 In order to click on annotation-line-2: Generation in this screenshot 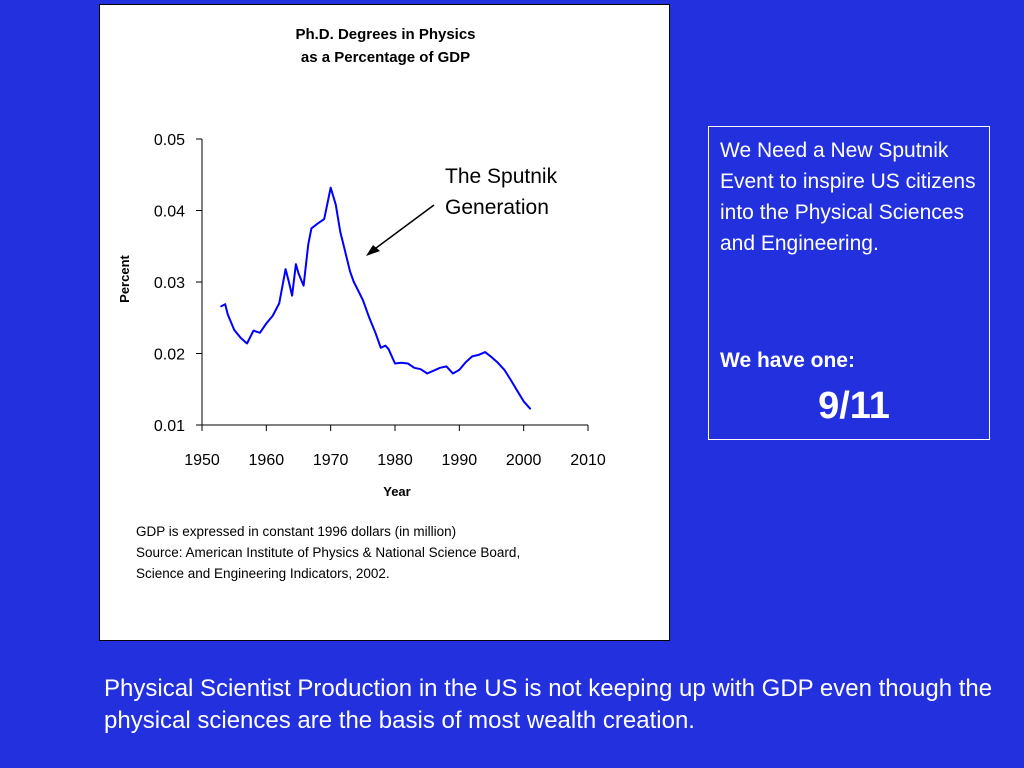, I will do `click(497, 207)`.